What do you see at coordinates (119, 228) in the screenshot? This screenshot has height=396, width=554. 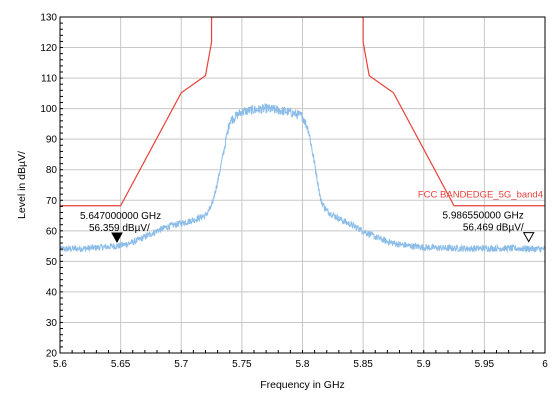 I see `marker-level-label-1: 56.359 dBµV/` at bounding box center [119, 228].